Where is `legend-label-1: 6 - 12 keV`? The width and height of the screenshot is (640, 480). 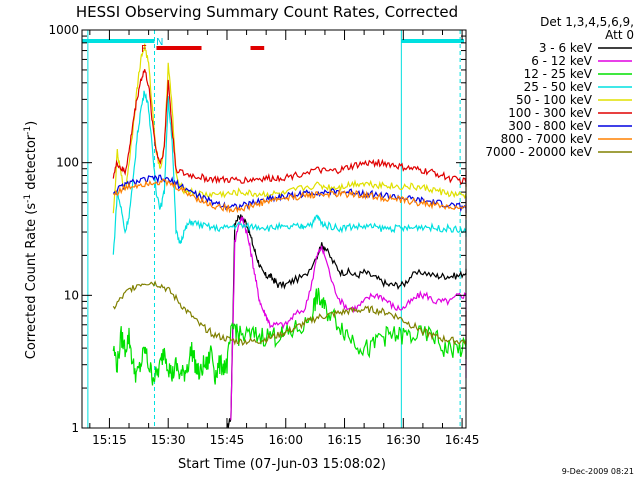
legend-label-1: 6 - 12 keV is located at coordinates (562, 61).